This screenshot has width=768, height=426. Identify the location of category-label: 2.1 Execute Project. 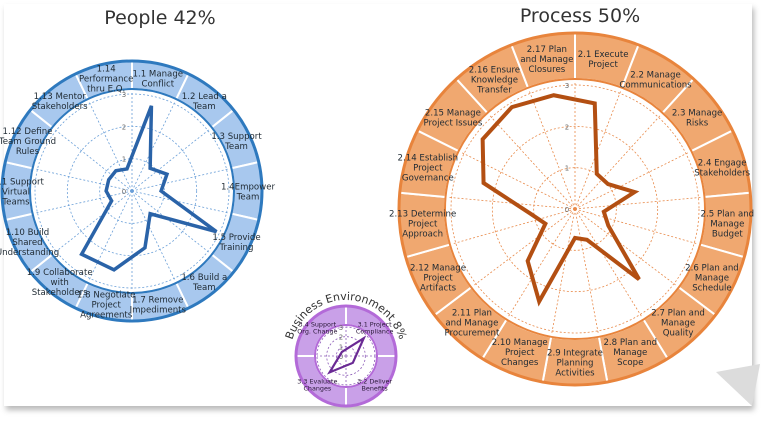
(603, 60).